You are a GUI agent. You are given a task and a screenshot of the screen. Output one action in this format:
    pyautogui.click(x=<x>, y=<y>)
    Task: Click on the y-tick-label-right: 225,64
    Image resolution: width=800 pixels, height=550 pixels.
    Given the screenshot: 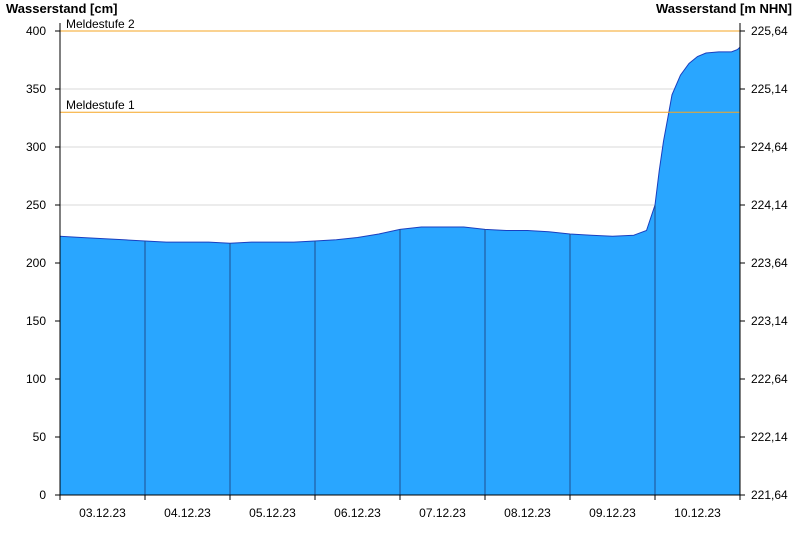 What is the action you would take?
    pyautogui.click(x=769, y=31)
    